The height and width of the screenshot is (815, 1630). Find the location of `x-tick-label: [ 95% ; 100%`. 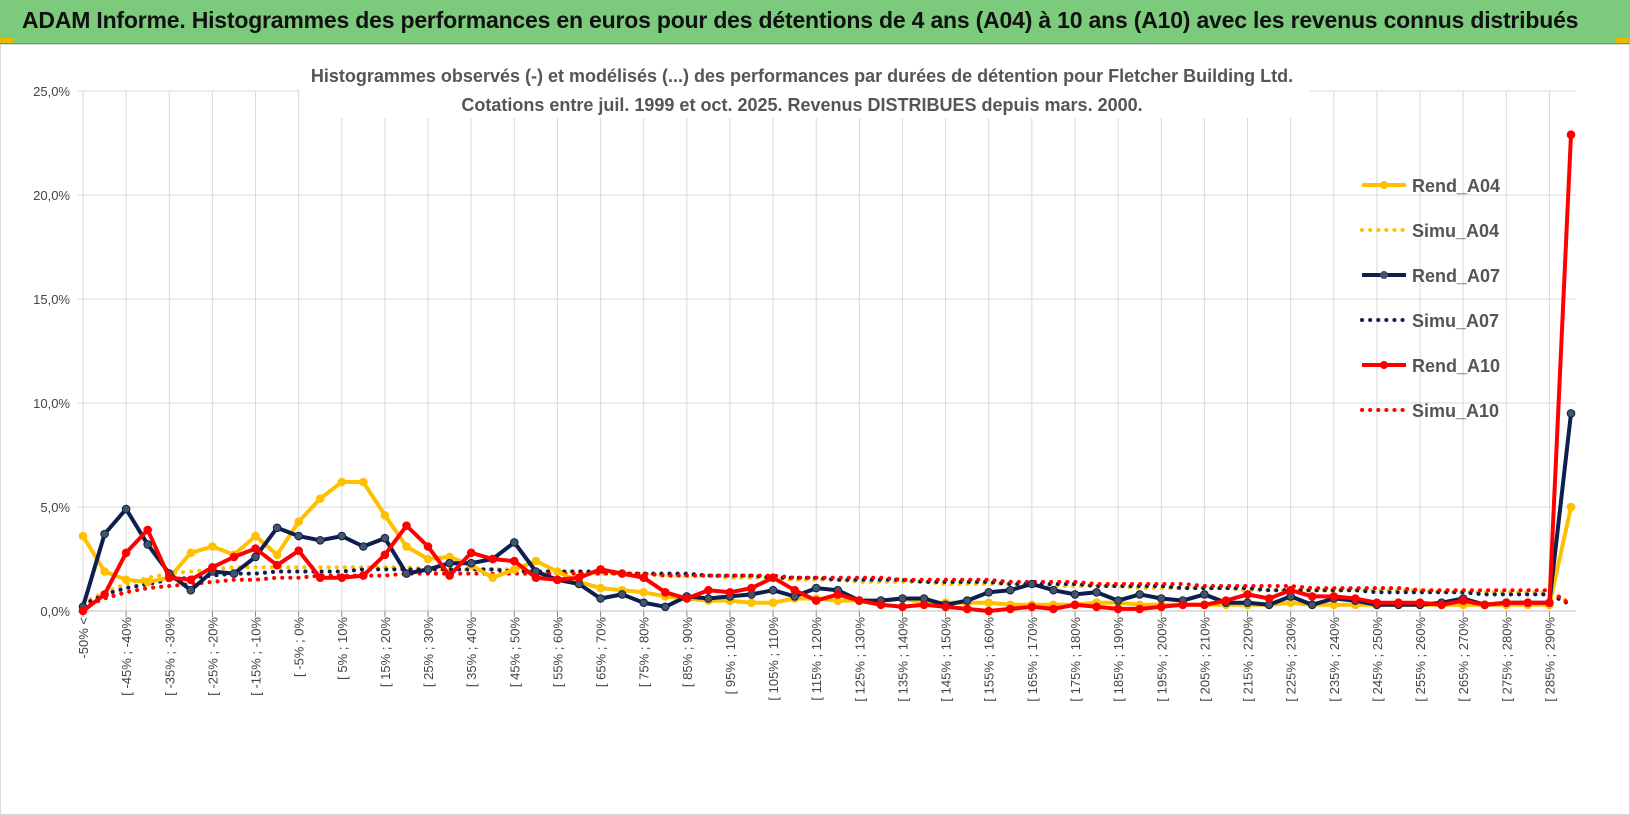

x-tick-label: [ 95% ; 100% is located at coordinates (730, 656).